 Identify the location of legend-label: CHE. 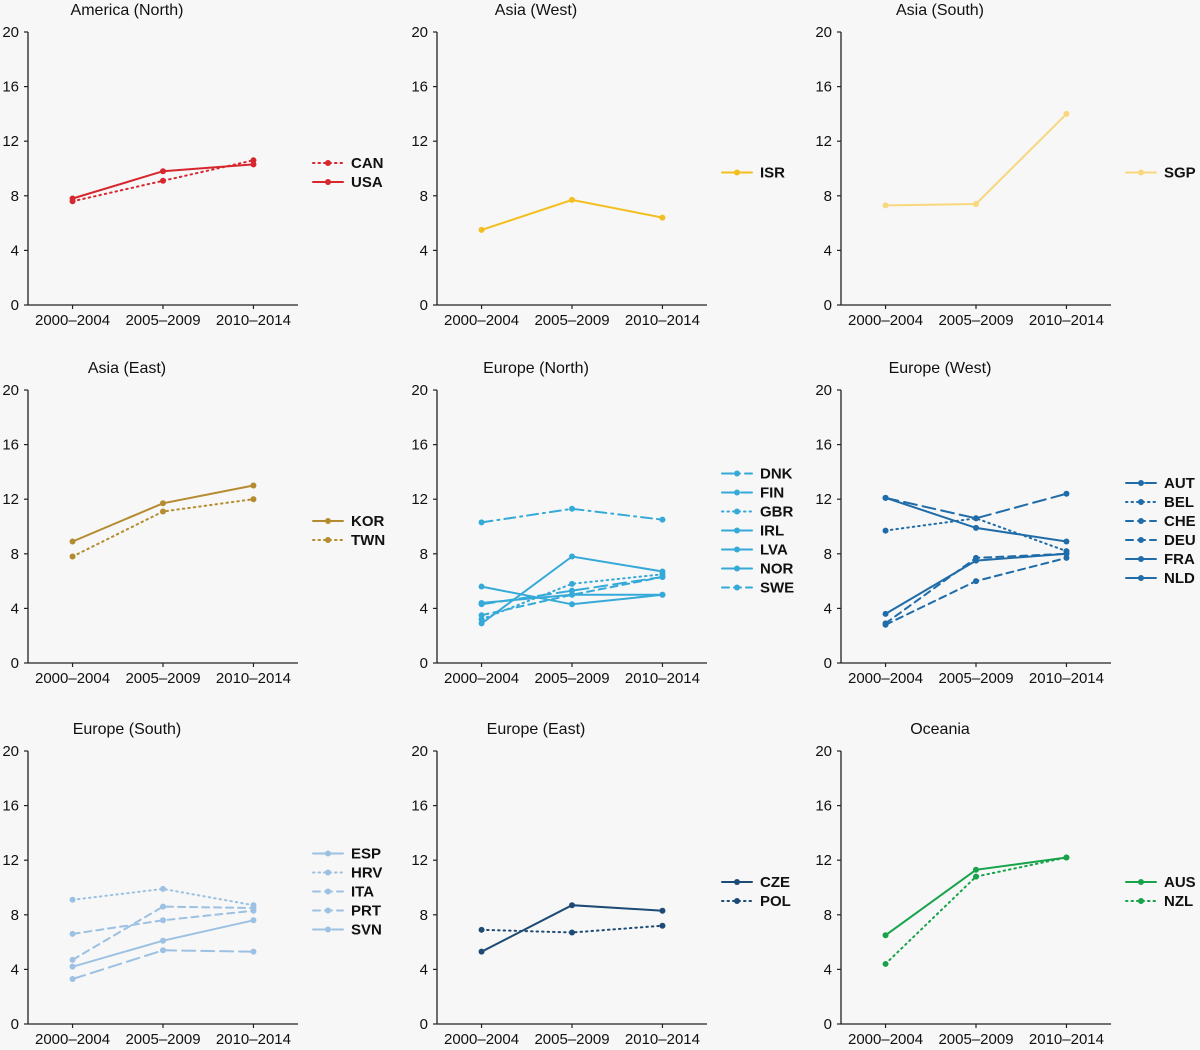
(1180, 521).